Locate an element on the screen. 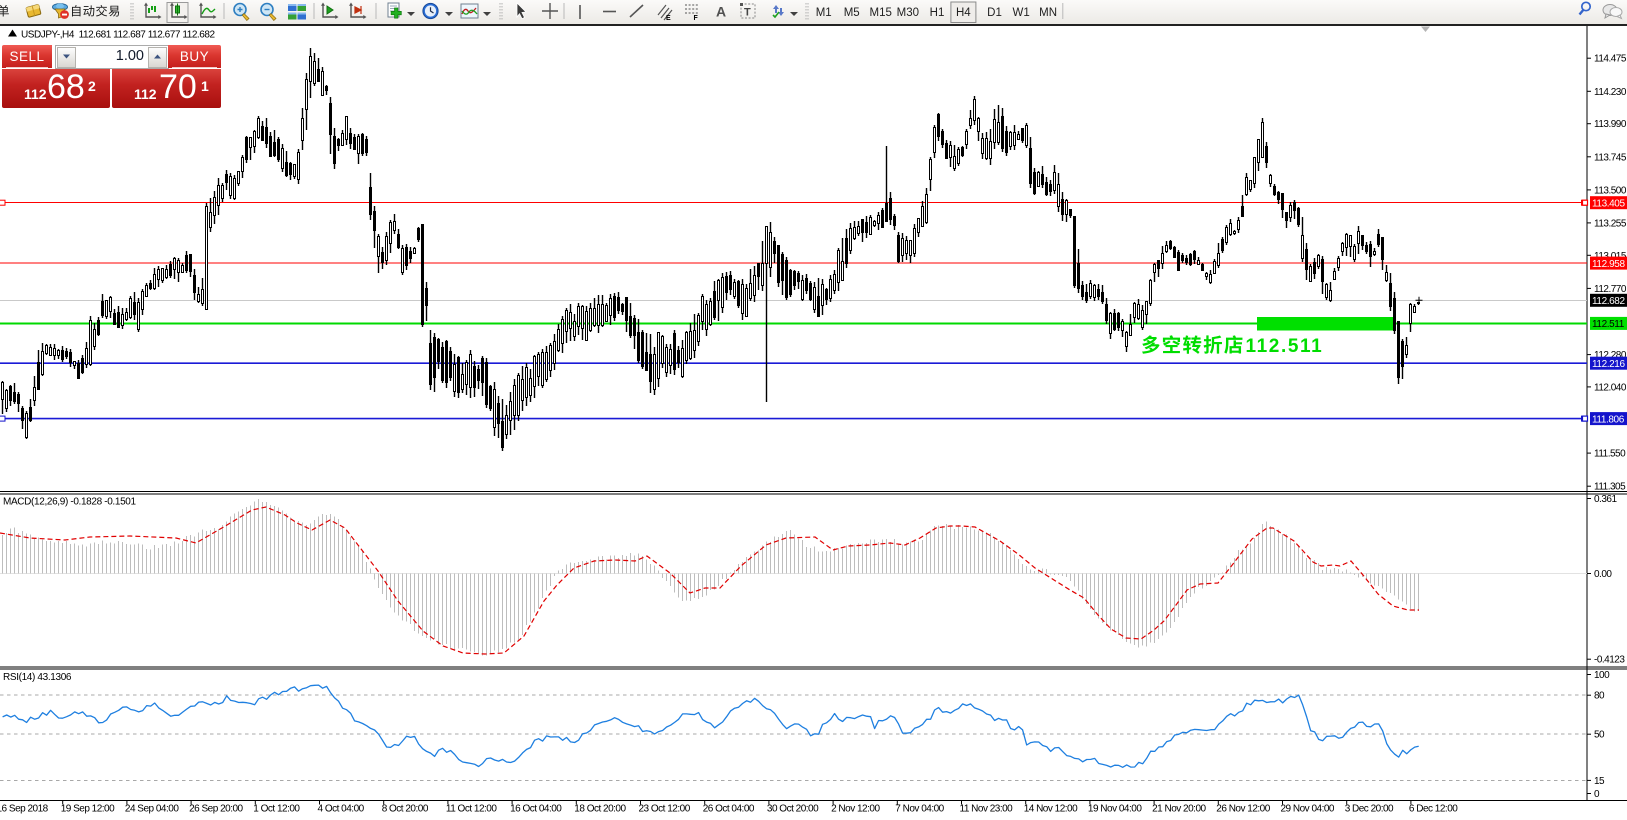 This screenshot has width=1627, height=820. svg-text: RSI(14) 43.1306 is located at coordinates (37, 677).